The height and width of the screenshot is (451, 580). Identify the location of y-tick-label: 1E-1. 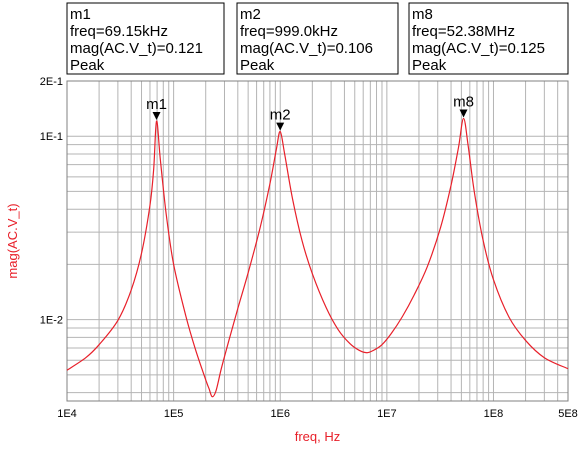
(51, 137).